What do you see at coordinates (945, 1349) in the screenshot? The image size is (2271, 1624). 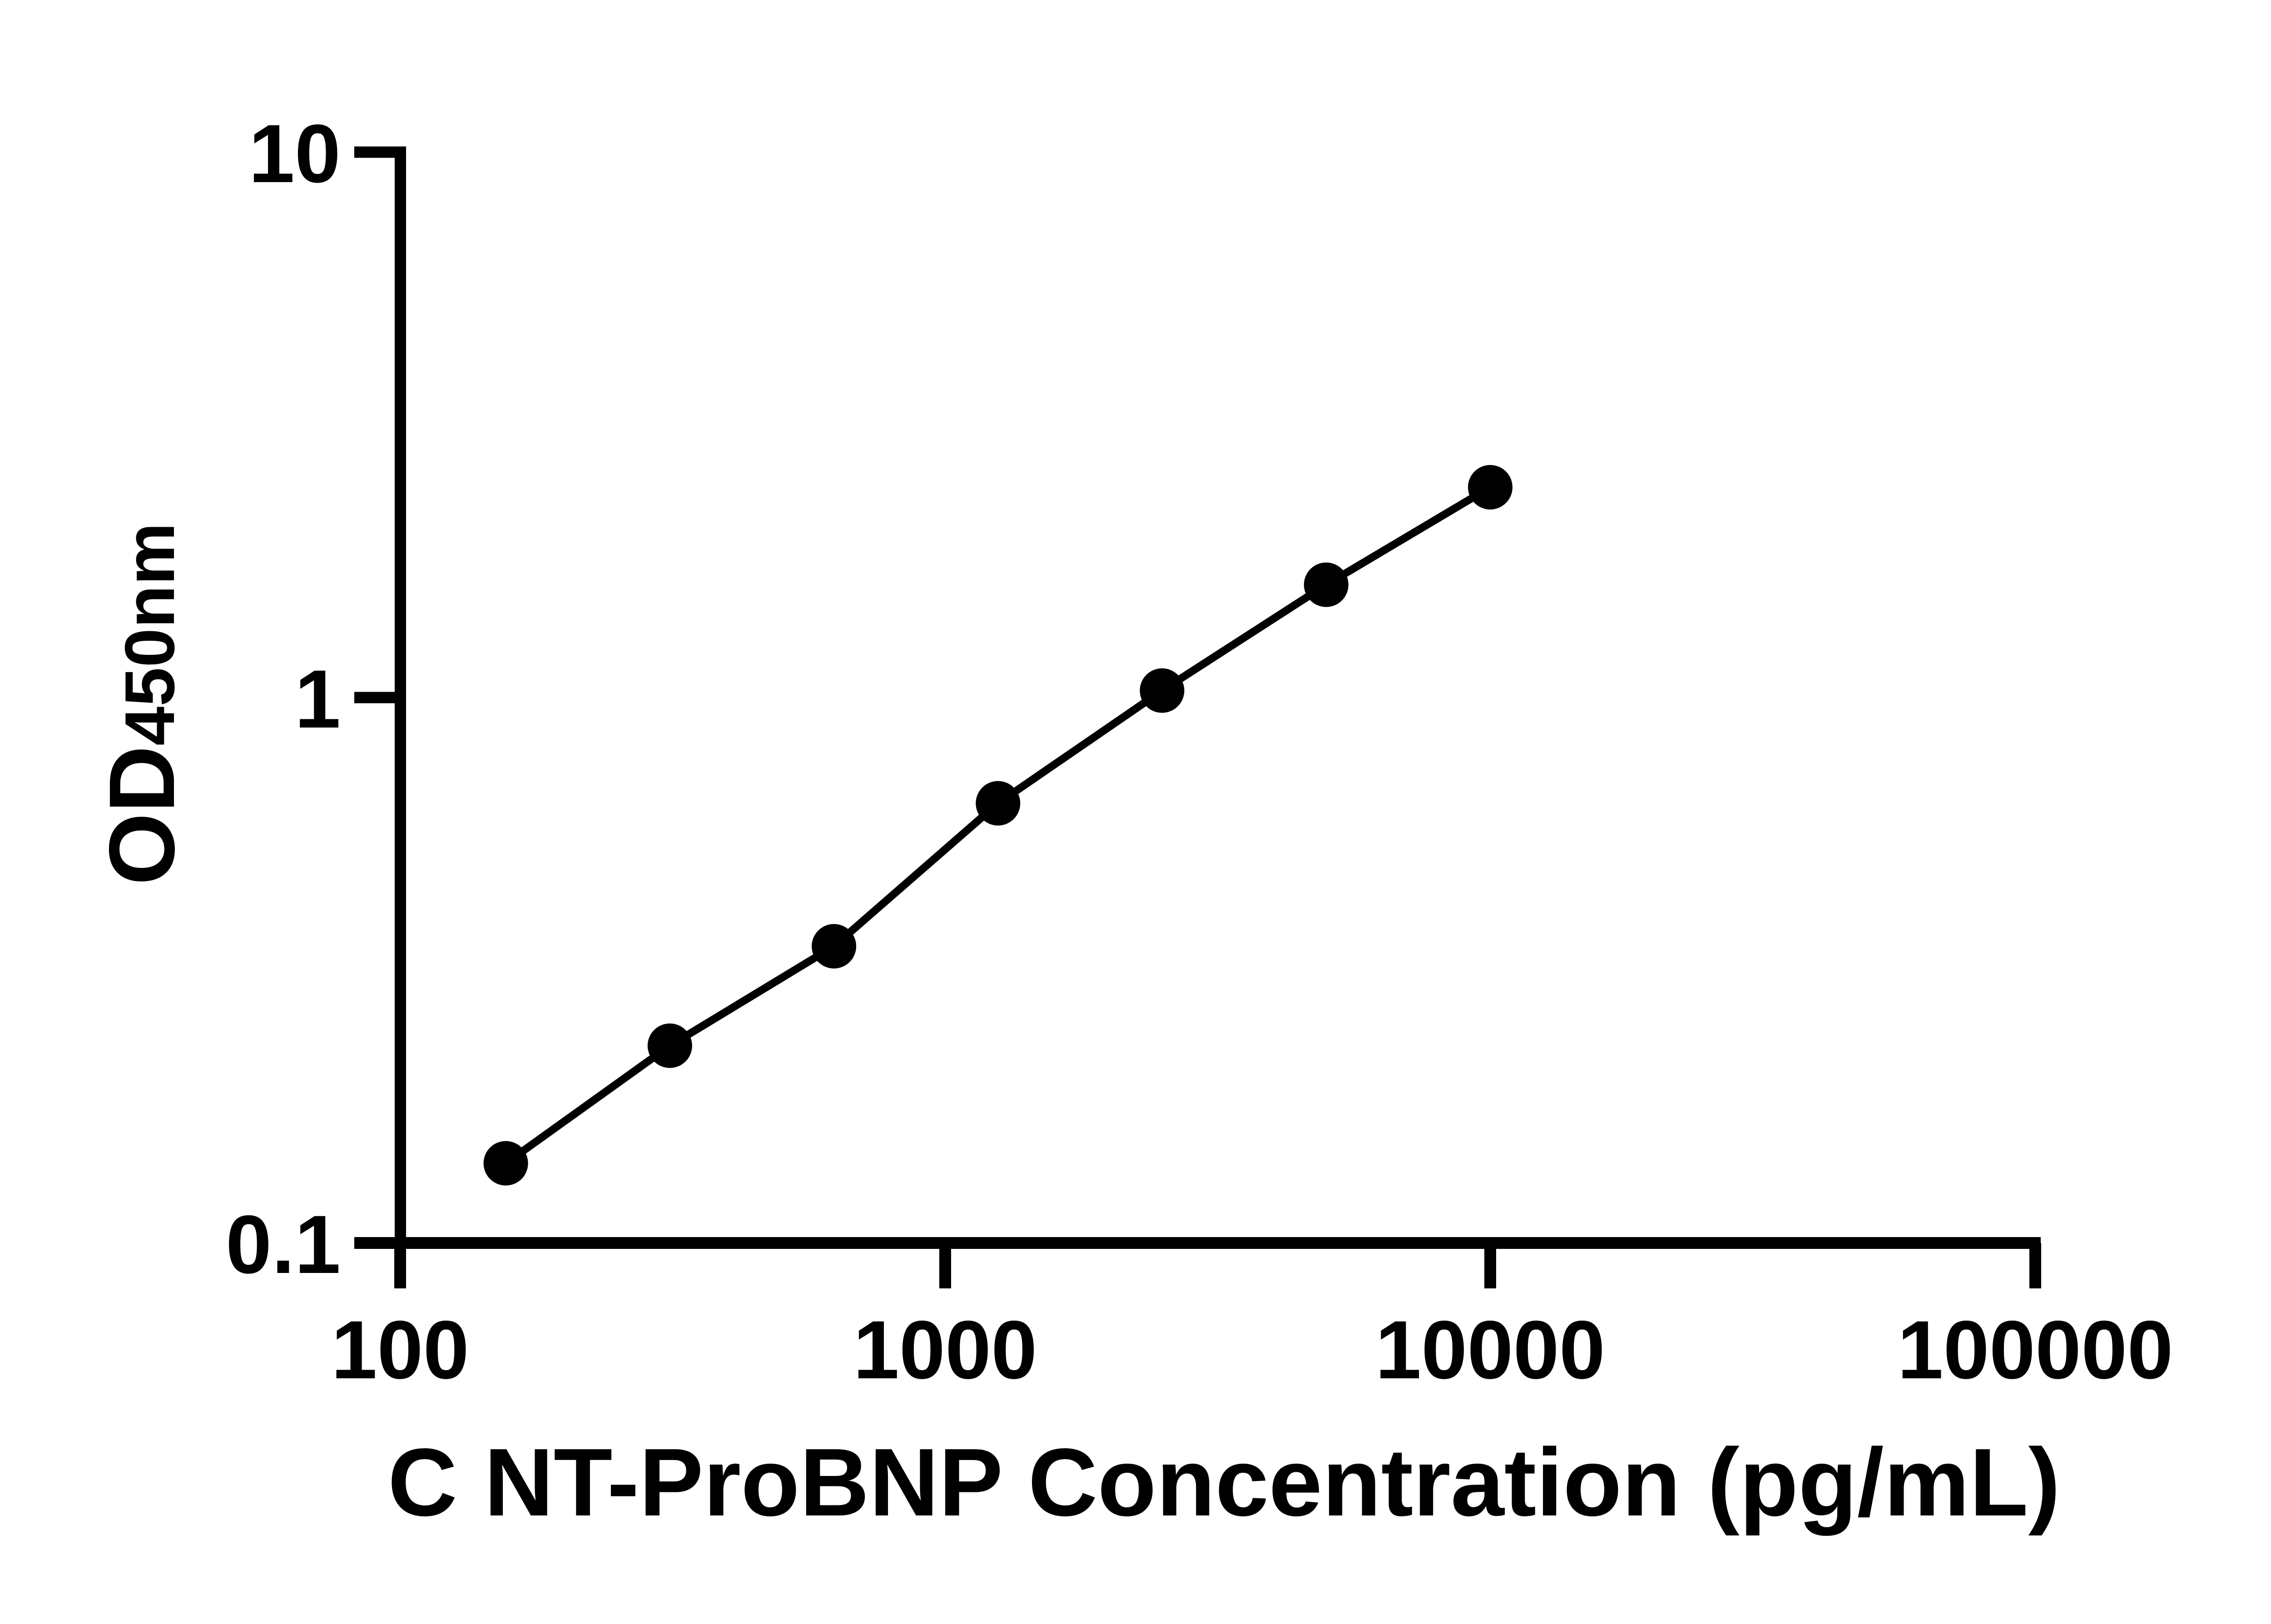 I see `x-tick-label-1000: 1000` at bounding box center [945, 1349].